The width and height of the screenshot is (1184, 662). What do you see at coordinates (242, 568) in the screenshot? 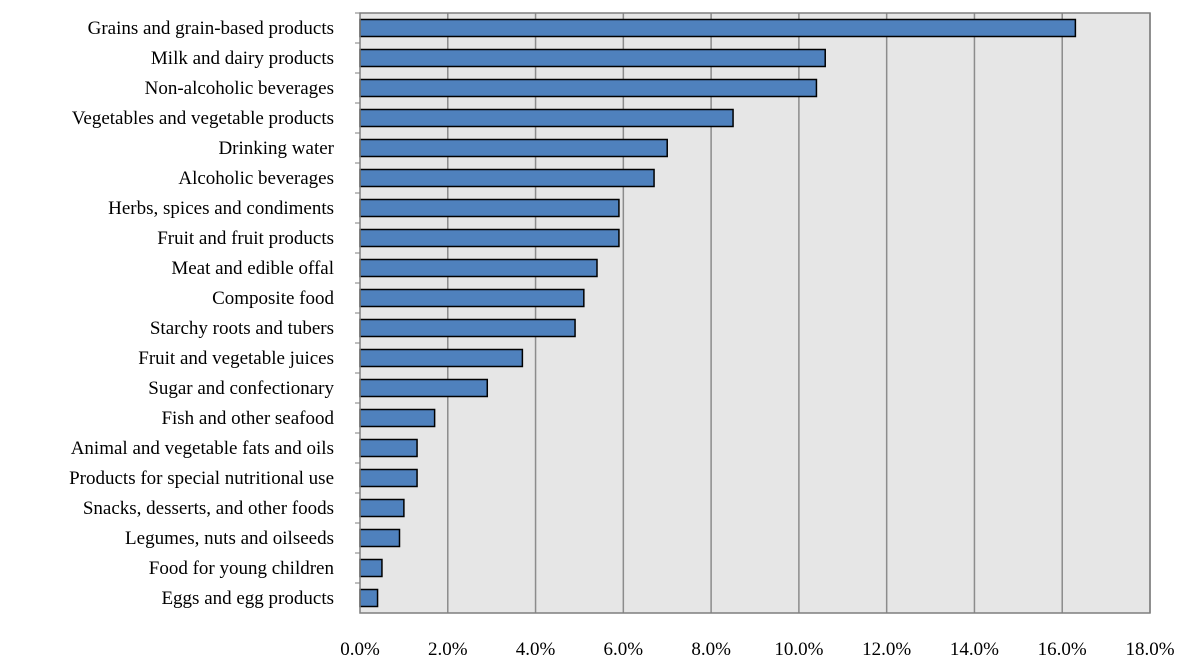
I see `category-label: Food for young children` at bounding box center [242, 568].